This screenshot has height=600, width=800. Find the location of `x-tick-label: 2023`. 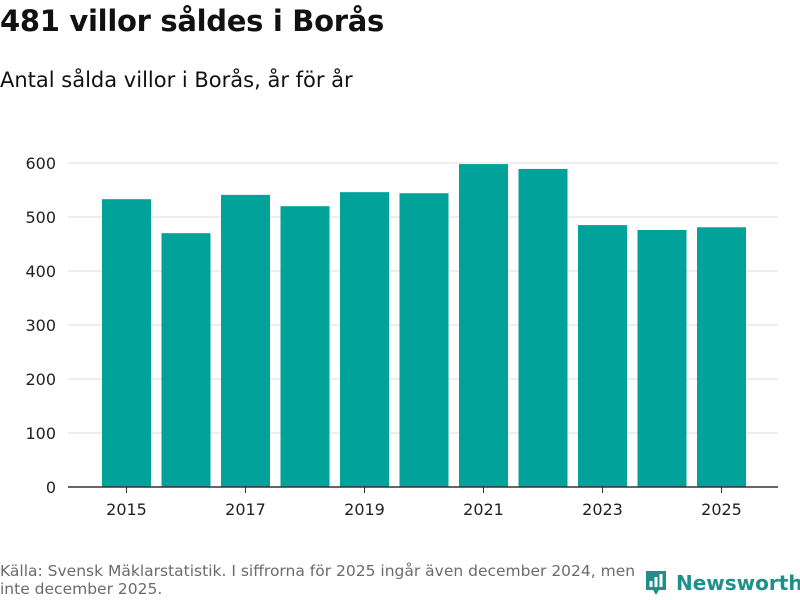

x-tick-label: 2023 is located at coordinates (602, 509).